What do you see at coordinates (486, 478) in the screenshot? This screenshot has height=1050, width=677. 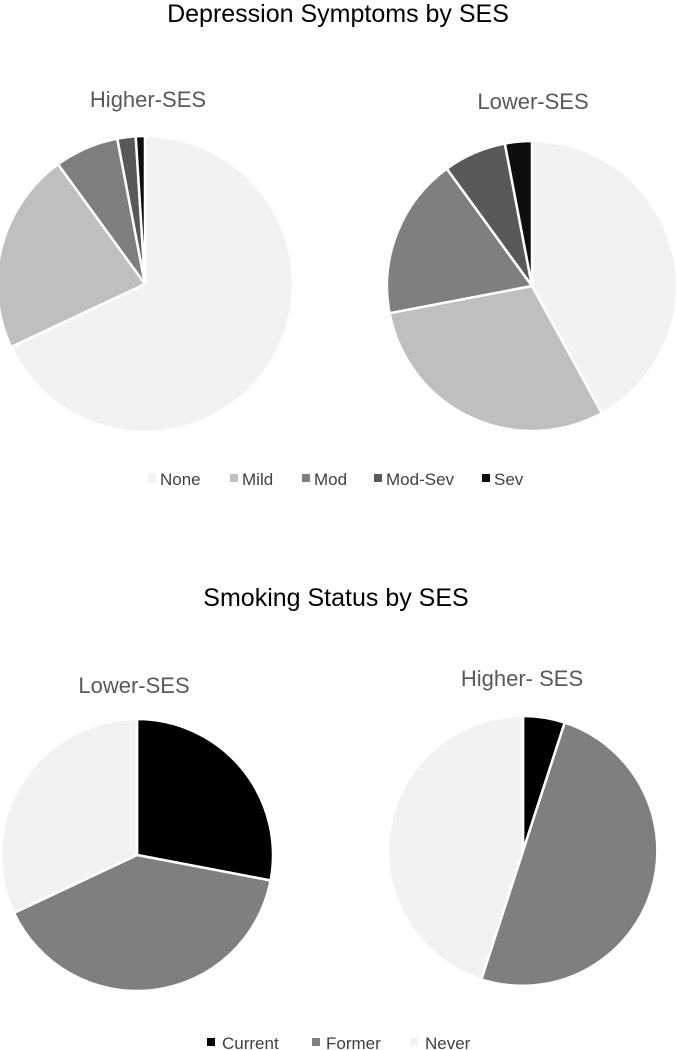 I see `legend-swatch-sev` at bounding box center [486, 478].